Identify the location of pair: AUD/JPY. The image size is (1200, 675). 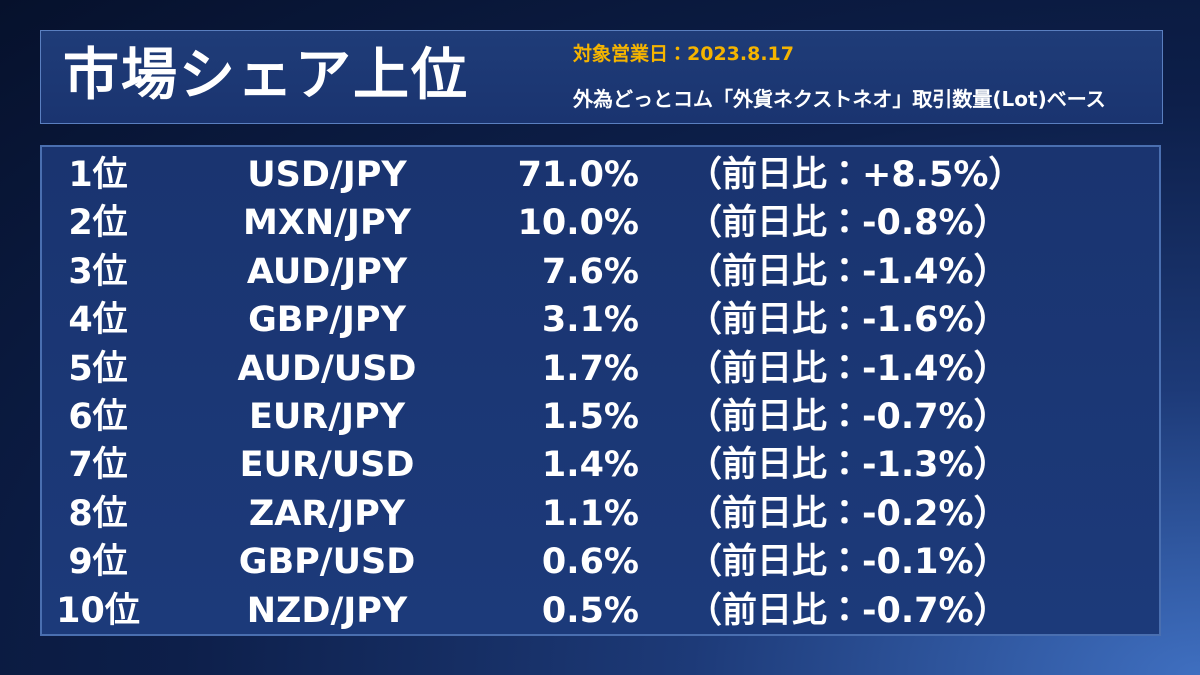
(327, 271).